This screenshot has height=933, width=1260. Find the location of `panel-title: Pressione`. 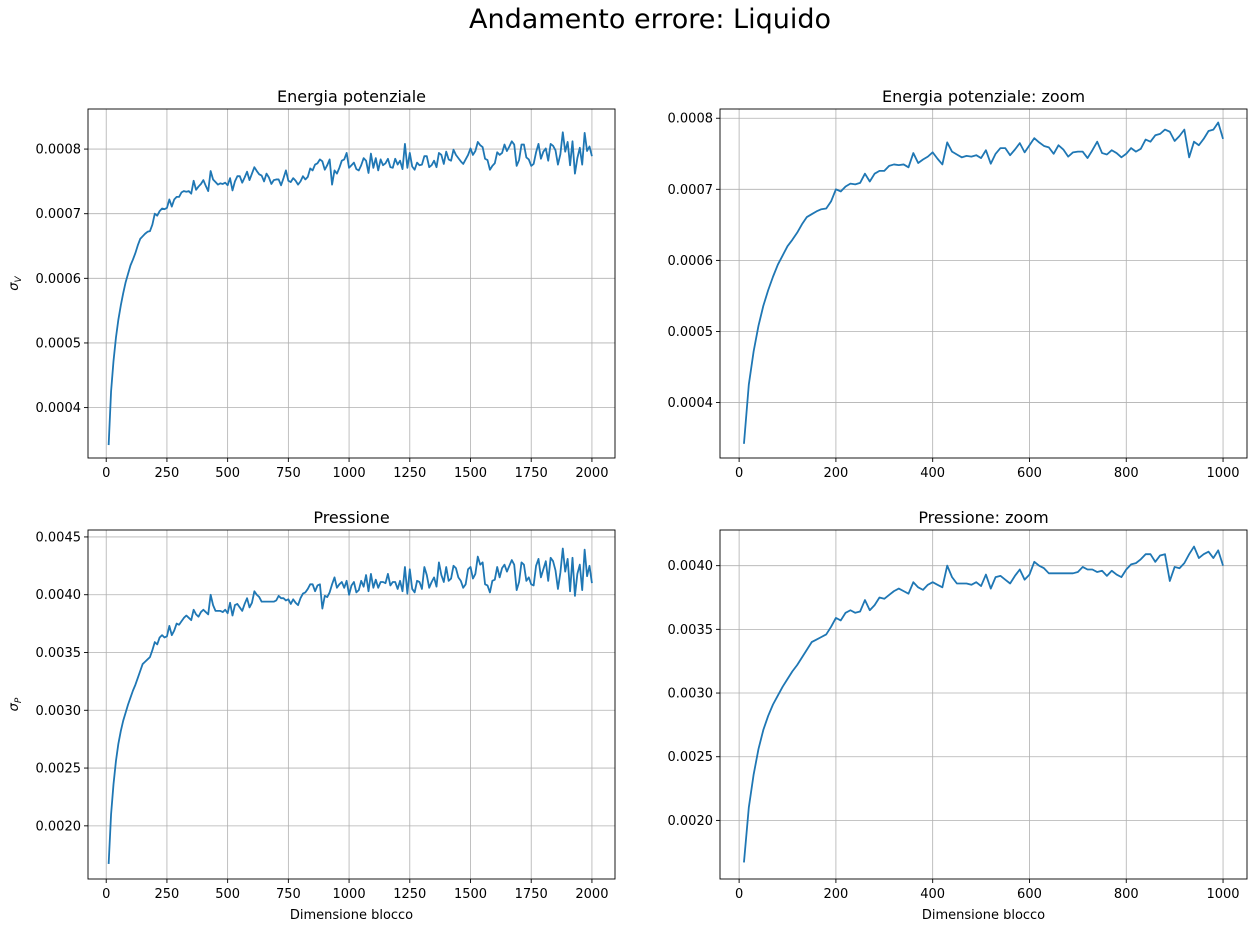

panel-title: Pressione is located at coordinates (351, 517).